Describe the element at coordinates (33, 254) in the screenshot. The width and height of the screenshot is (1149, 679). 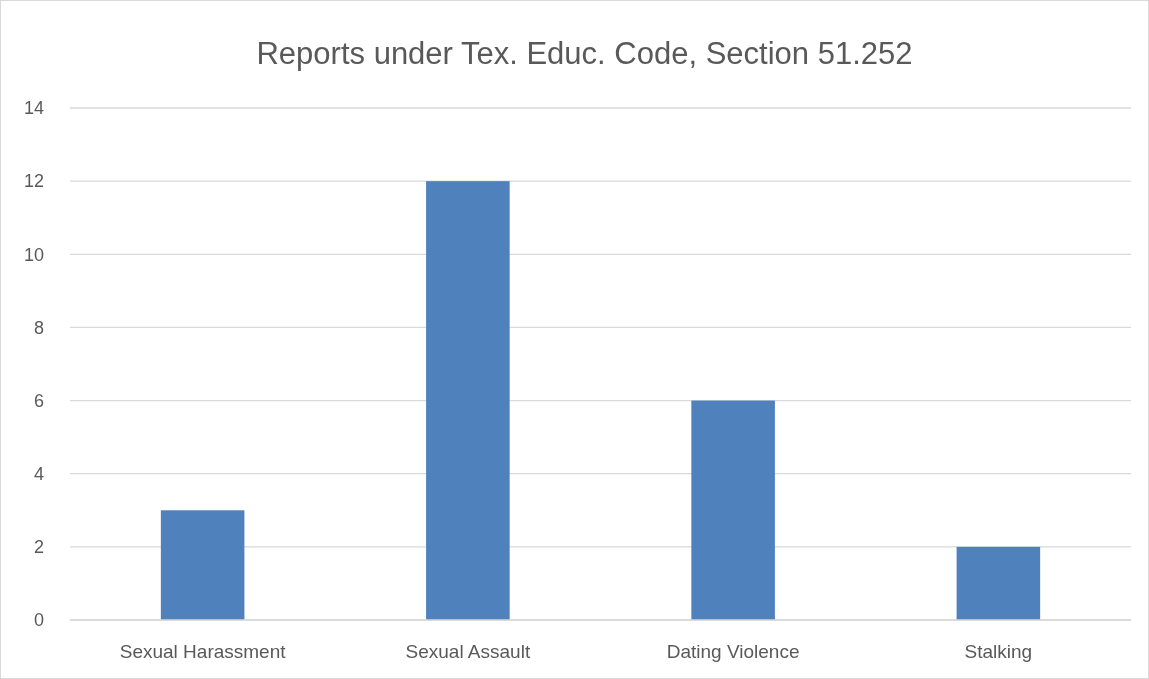
I see `y-tick-label: 10` at that location.